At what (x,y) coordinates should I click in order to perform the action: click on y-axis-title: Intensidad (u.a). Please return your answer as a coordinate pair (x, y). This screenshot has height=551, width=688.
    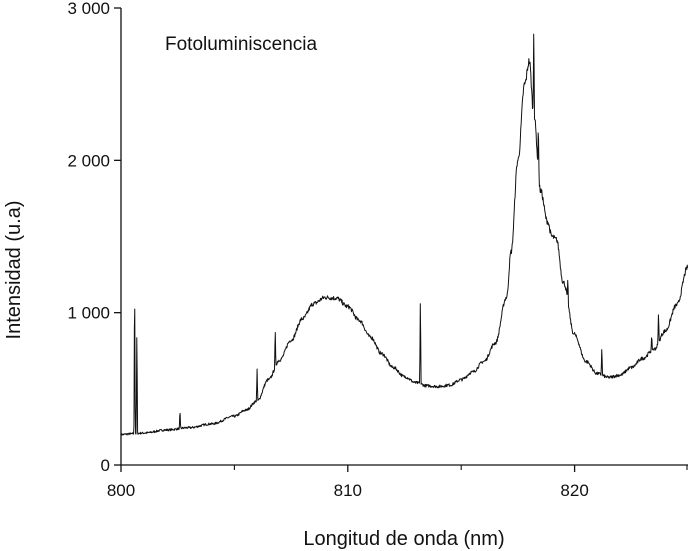
    Looking at the image, I should click on (14, 270).